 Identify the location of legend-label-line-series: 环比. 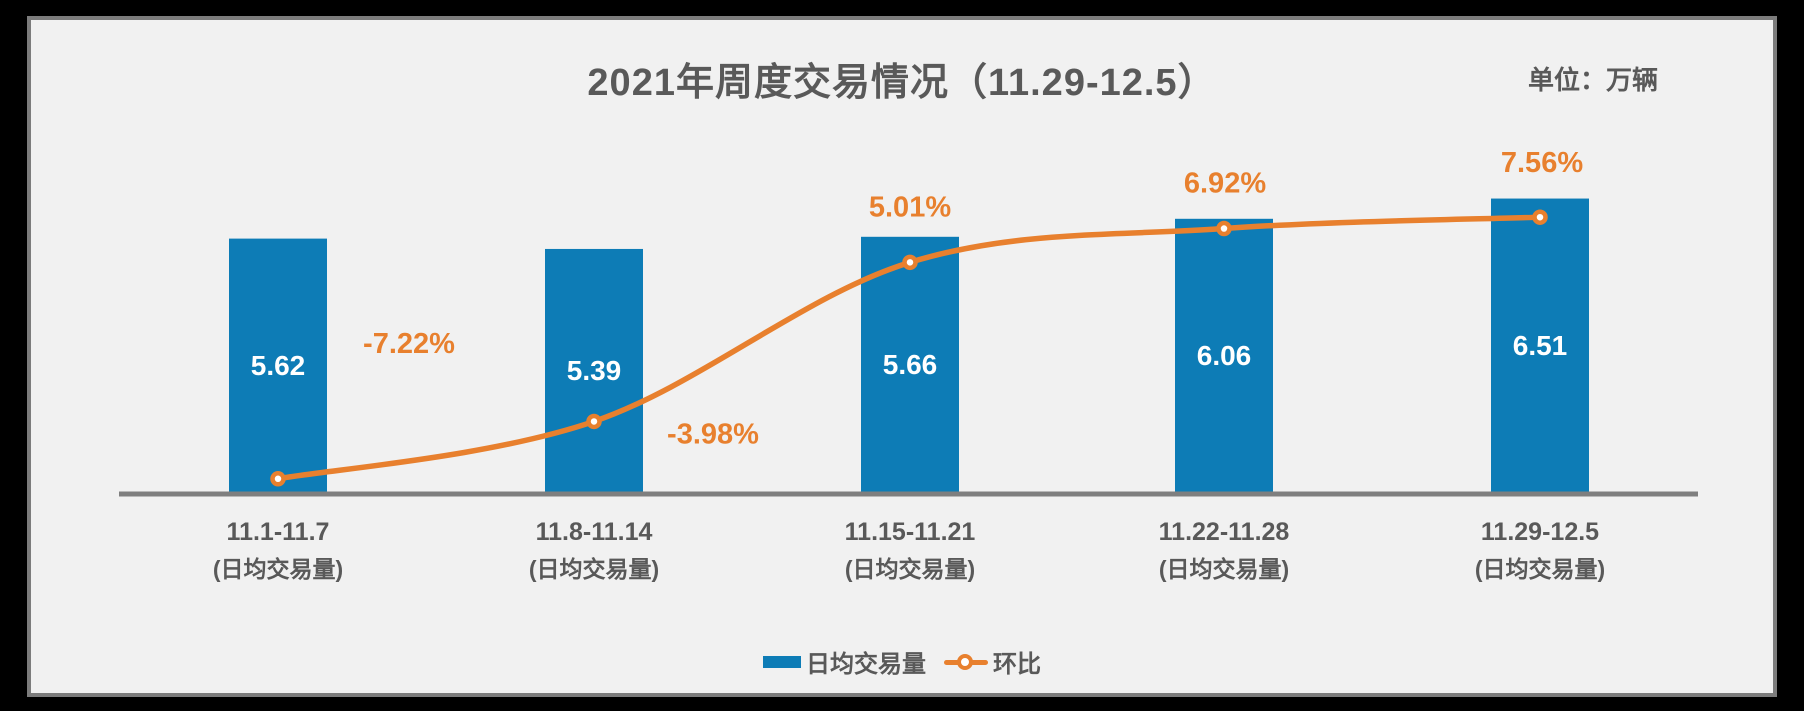
(1017, 664).